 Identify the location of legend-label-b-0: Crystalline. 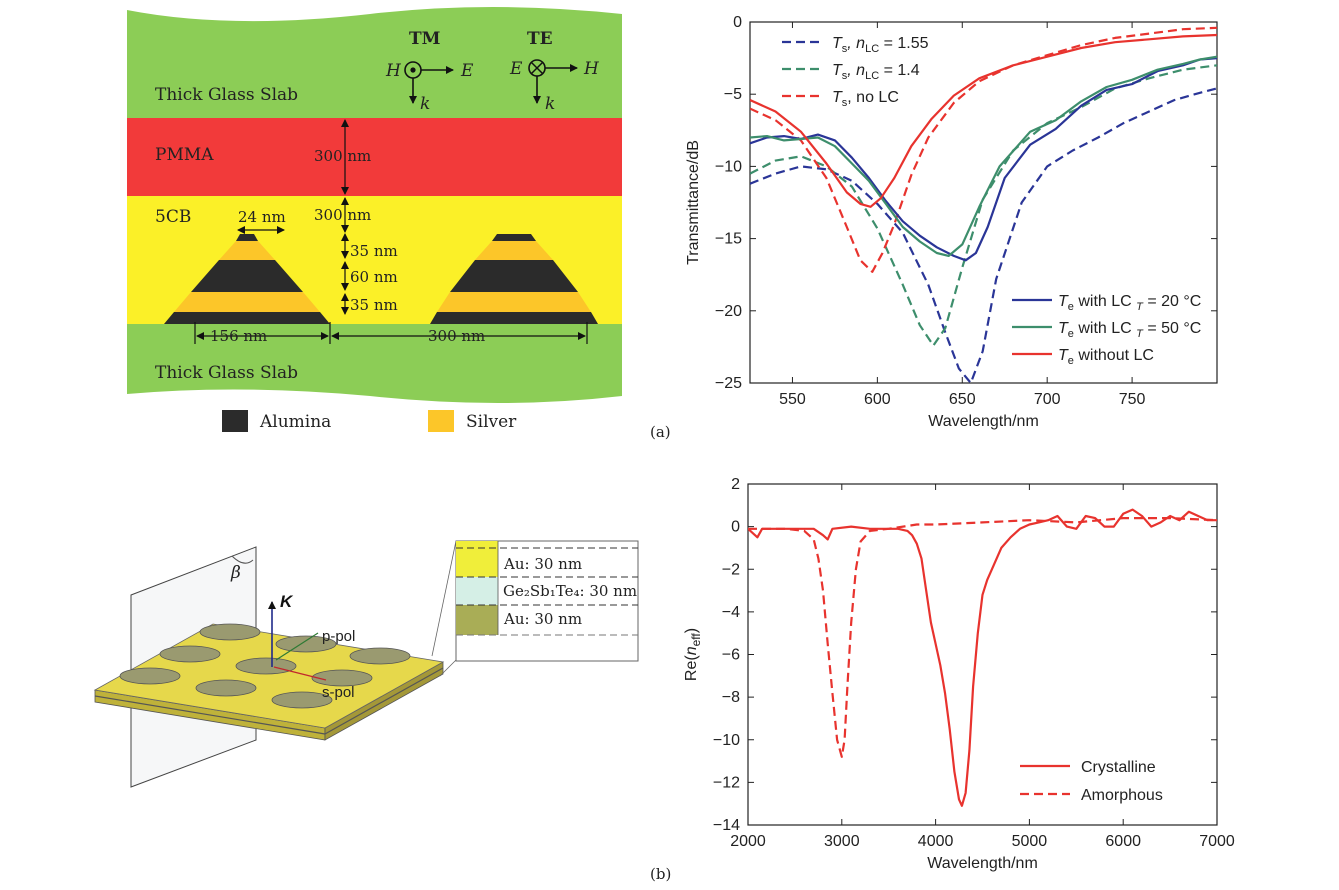
(1118, 767).